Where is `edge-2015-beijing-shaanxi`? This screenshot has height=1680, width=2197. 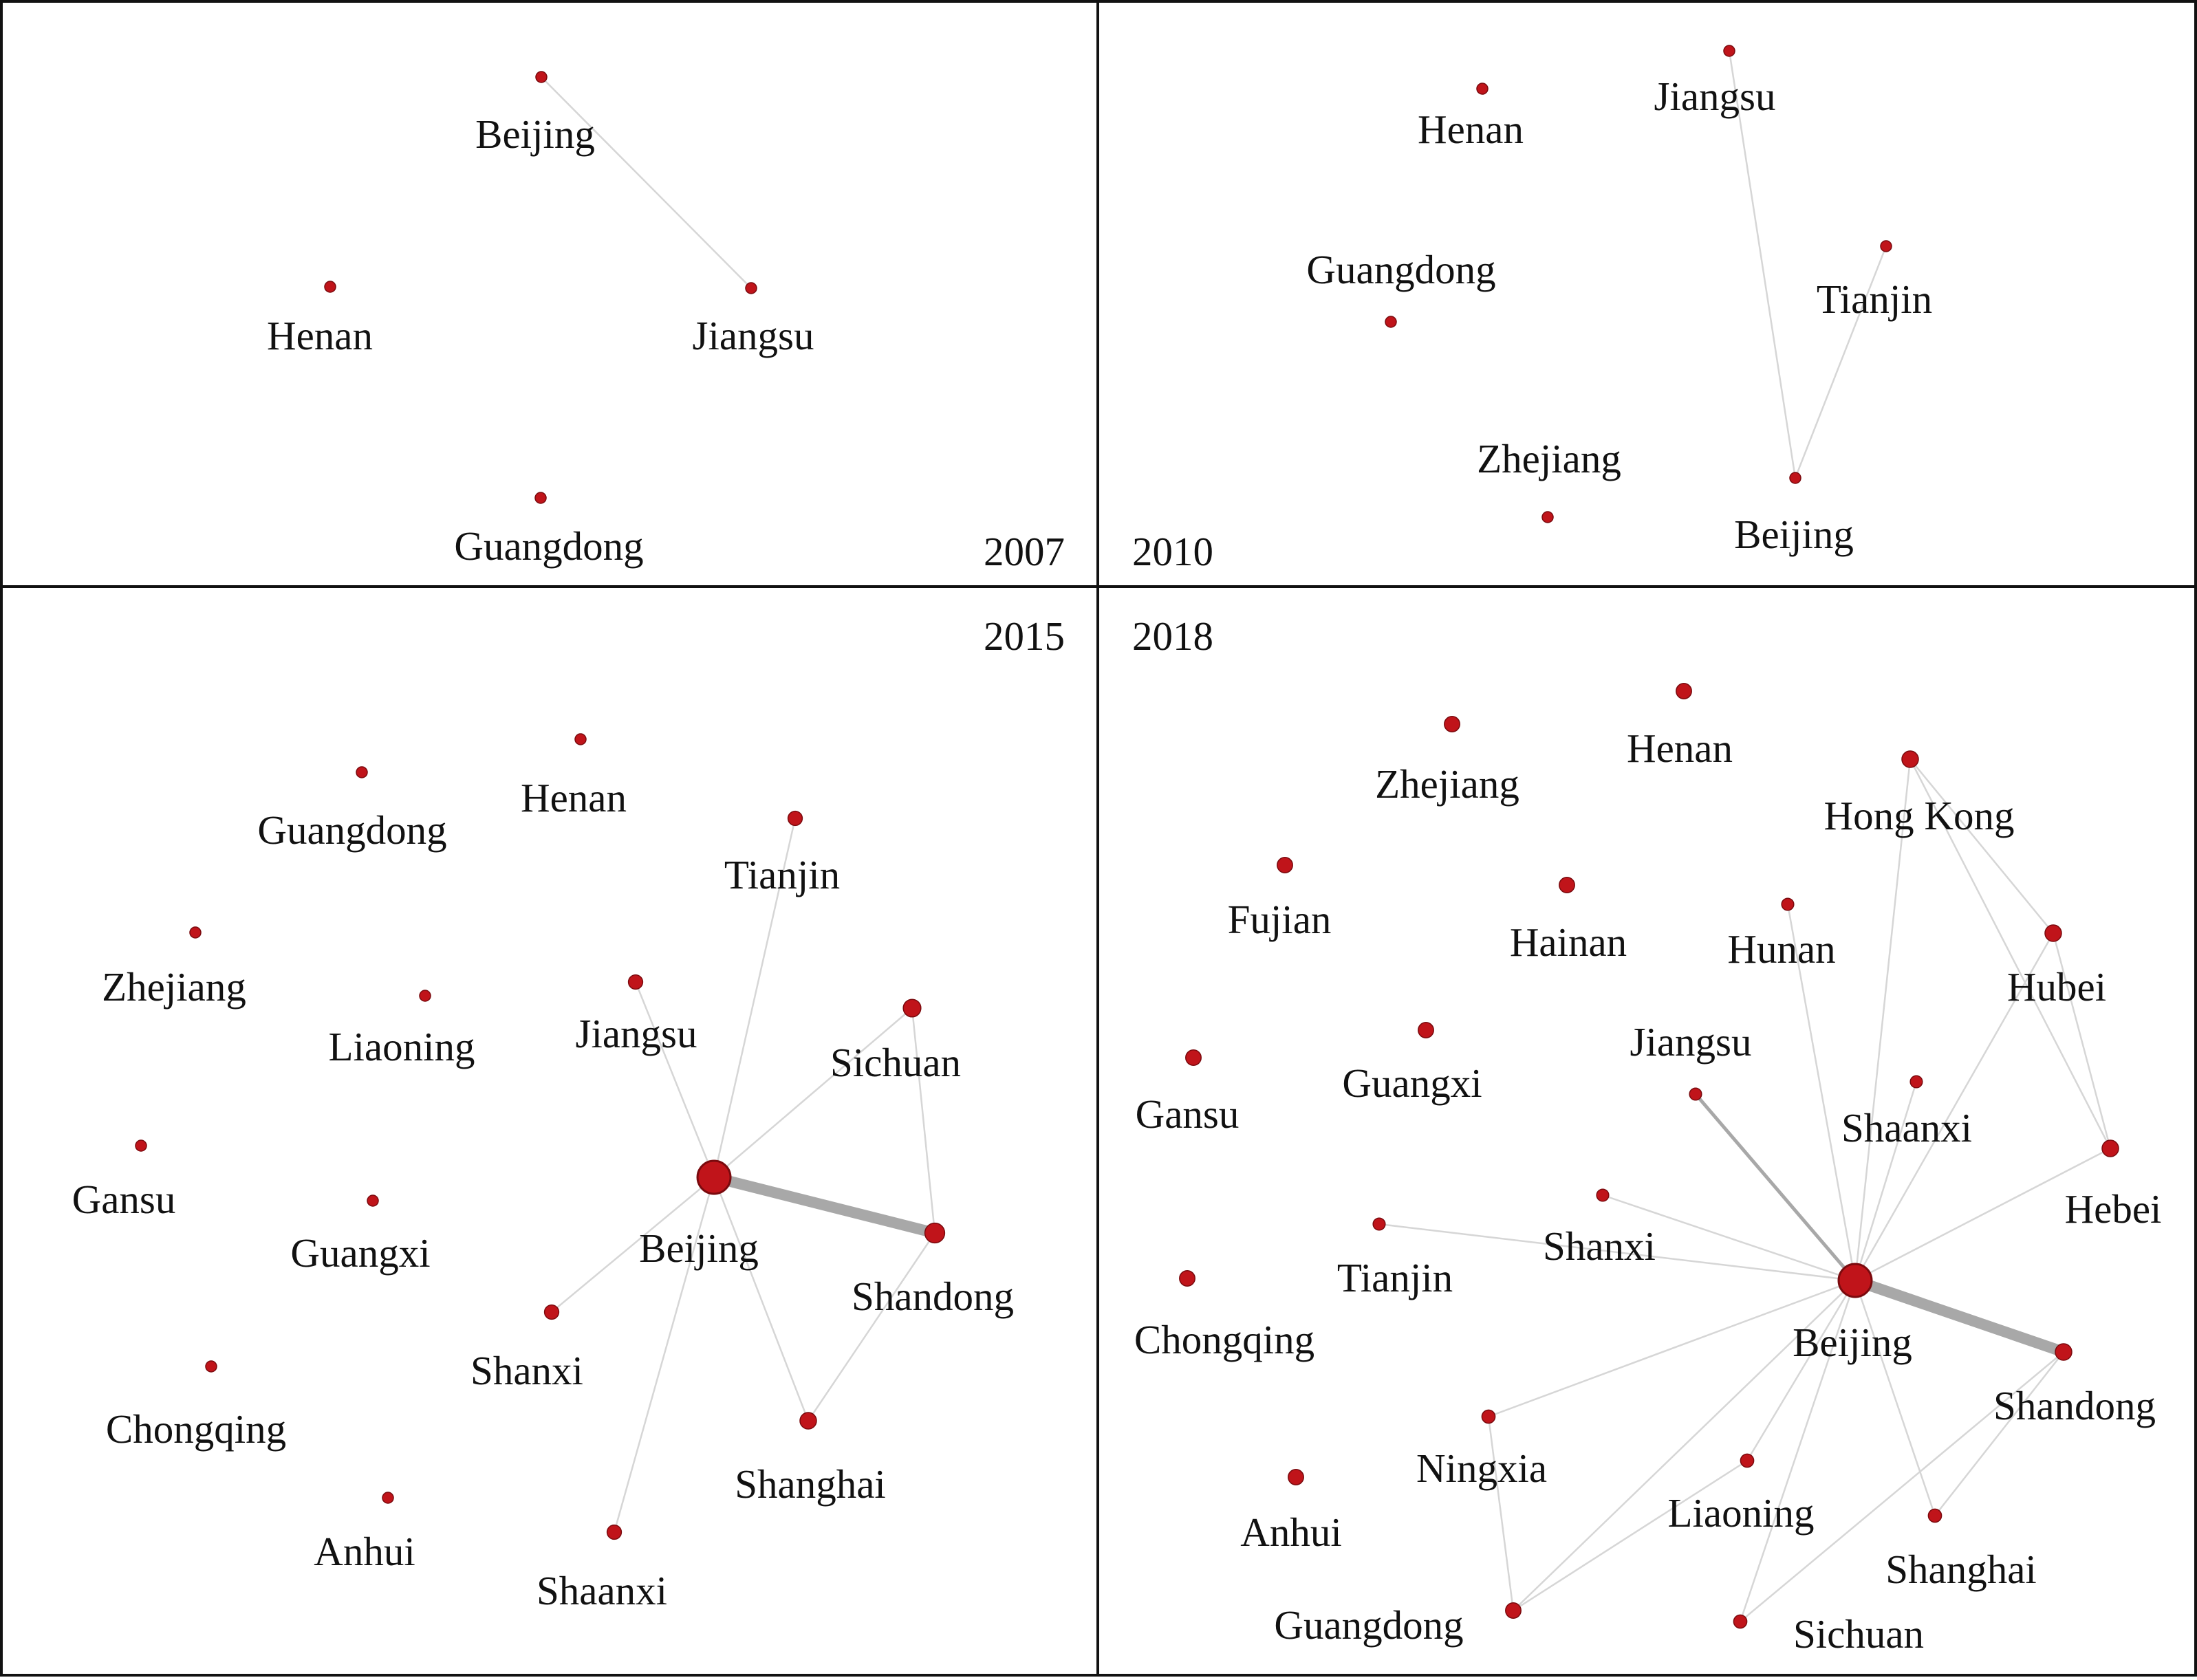 edge-2015-beijing-shaanxi is located at coordinates (664, 1355).